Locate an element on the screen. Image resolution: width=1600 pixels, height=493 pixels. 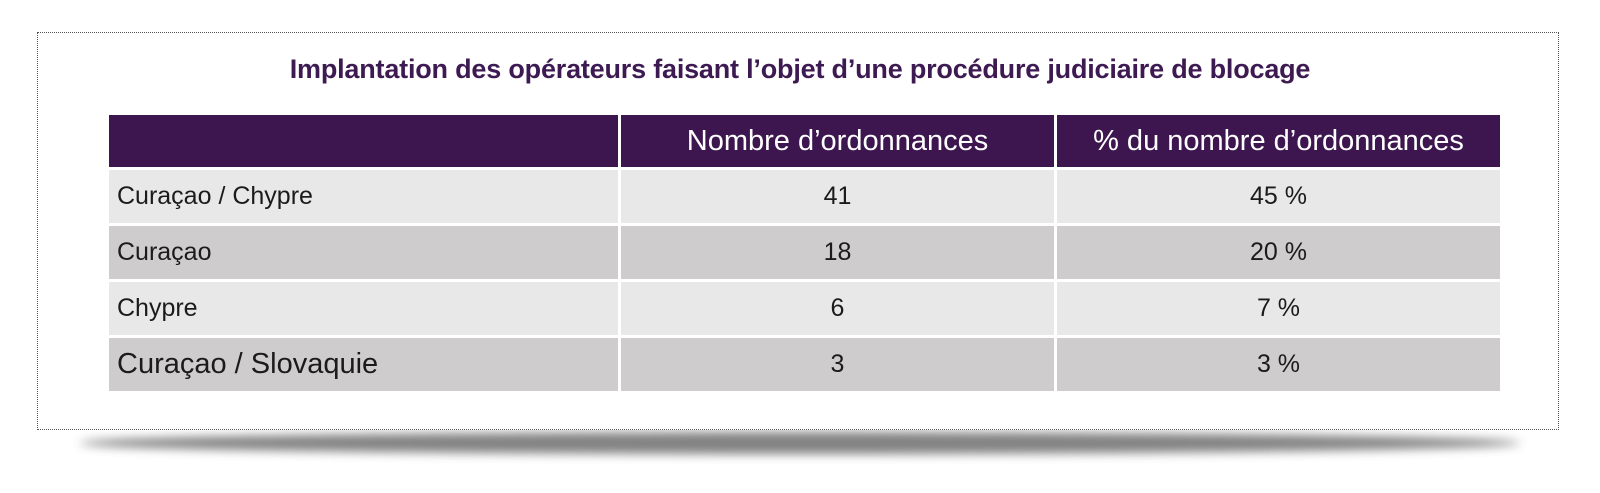
table-row: Curaçao 18 20 % is located at coordinates (804, 252).